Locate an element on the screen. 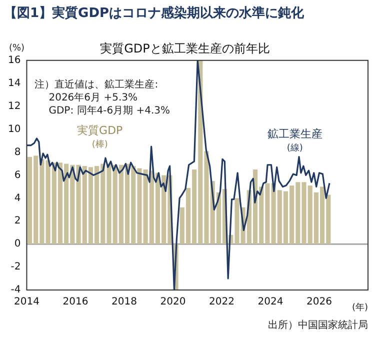  x-axis-title: (年) is located at coordinates (360, 307).